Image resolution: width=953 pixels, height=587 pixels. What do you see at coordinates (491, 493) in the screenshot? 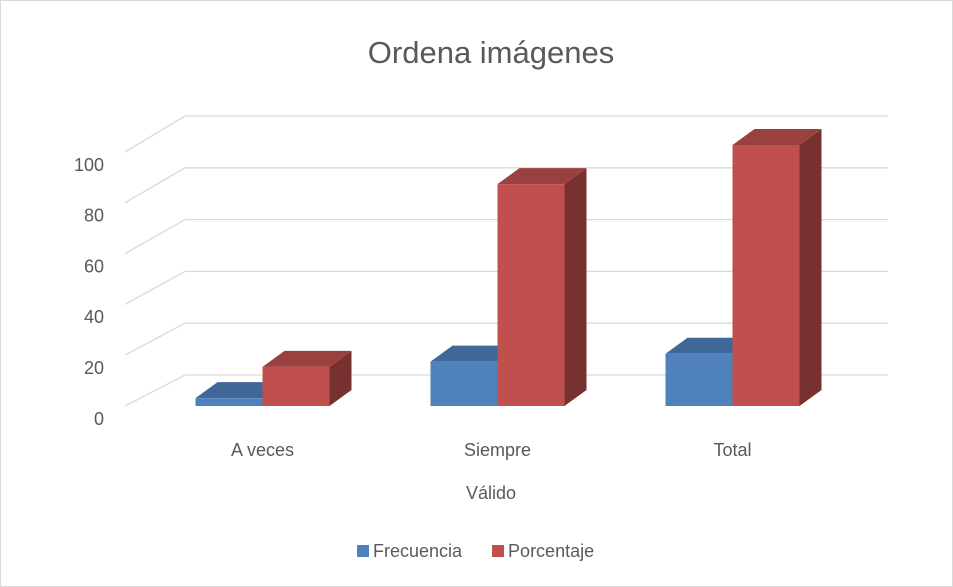
I see `x-axis-title: Válido` at bounding box center [491, 493].